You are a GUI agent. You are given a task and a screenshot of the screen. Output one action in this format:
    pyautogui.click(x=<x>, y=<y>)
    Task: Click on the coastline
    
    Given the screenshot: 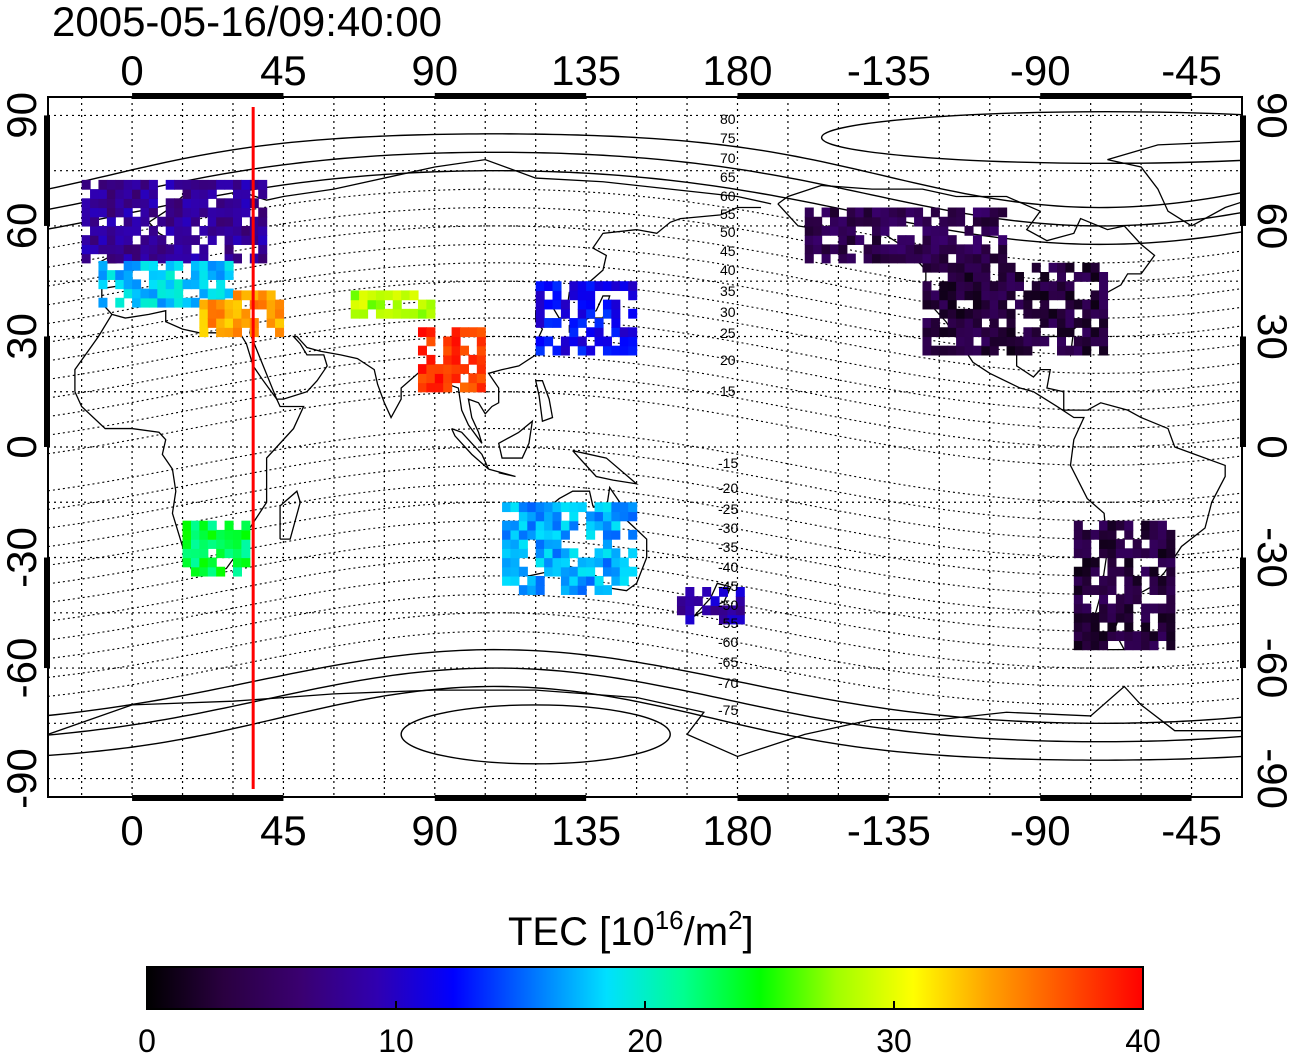 What is the action you would take?
    pyautogui.click(x=645, y=721)
    